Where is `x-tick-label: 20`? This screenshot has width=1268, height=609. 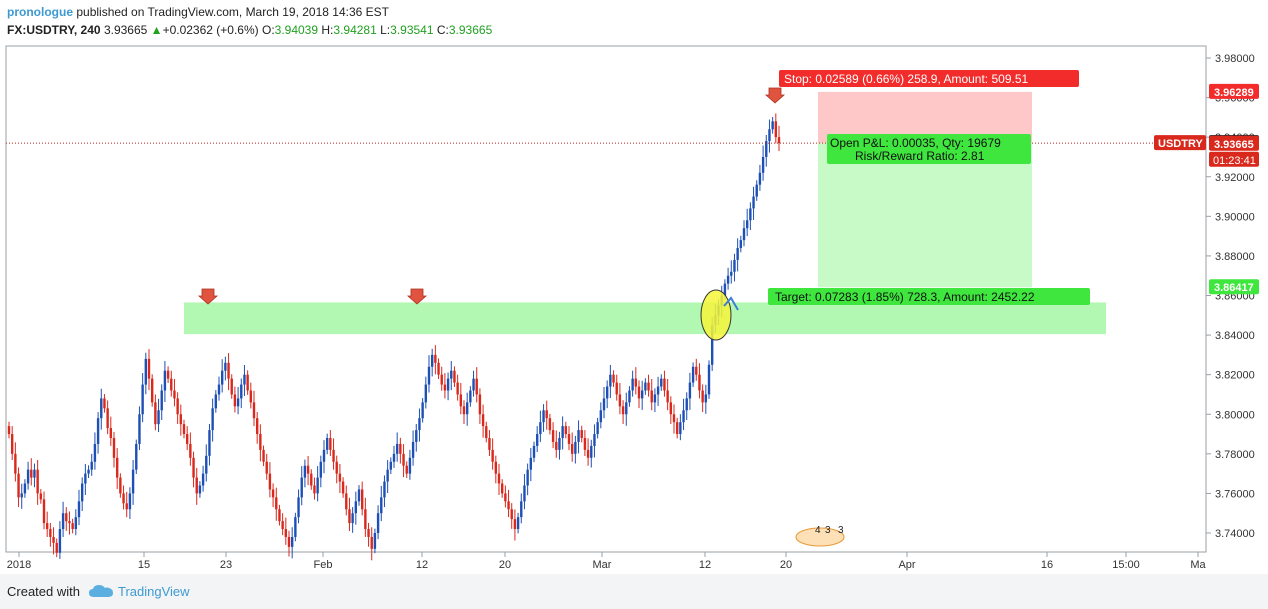 x-tick-label: 20 is located at coordinates (505, 565).